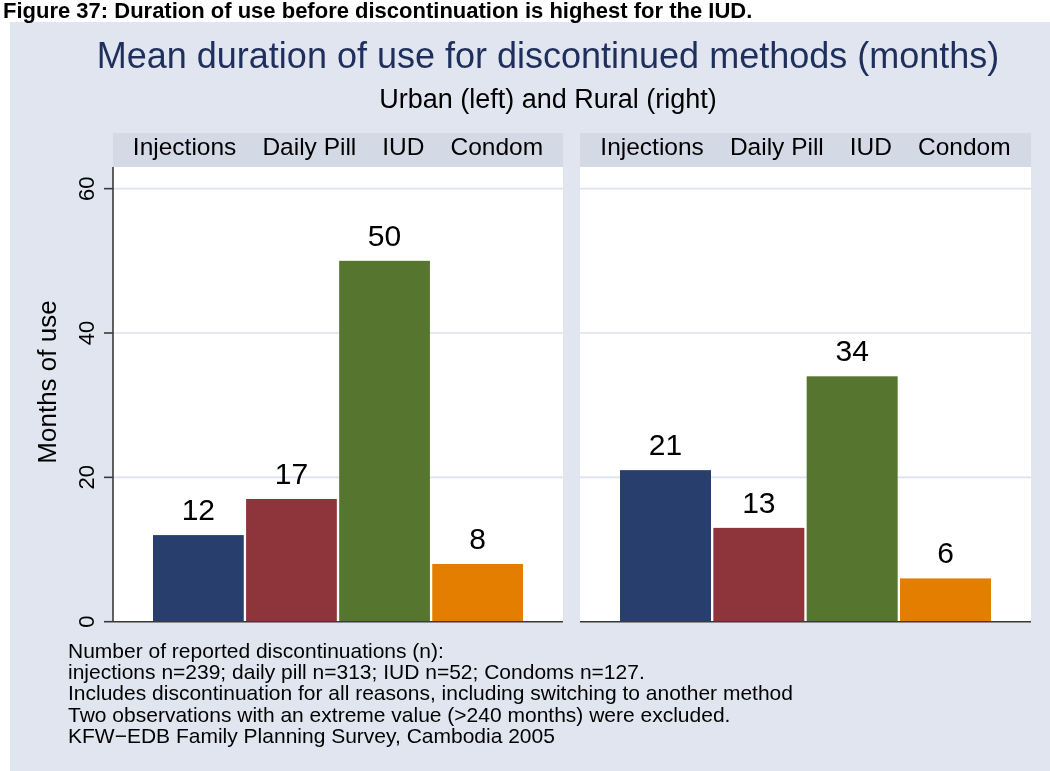 The image size is (1050, 771). I want to click on chart-subtitle: Urban (left) and Rural (right), so click(548, 99).